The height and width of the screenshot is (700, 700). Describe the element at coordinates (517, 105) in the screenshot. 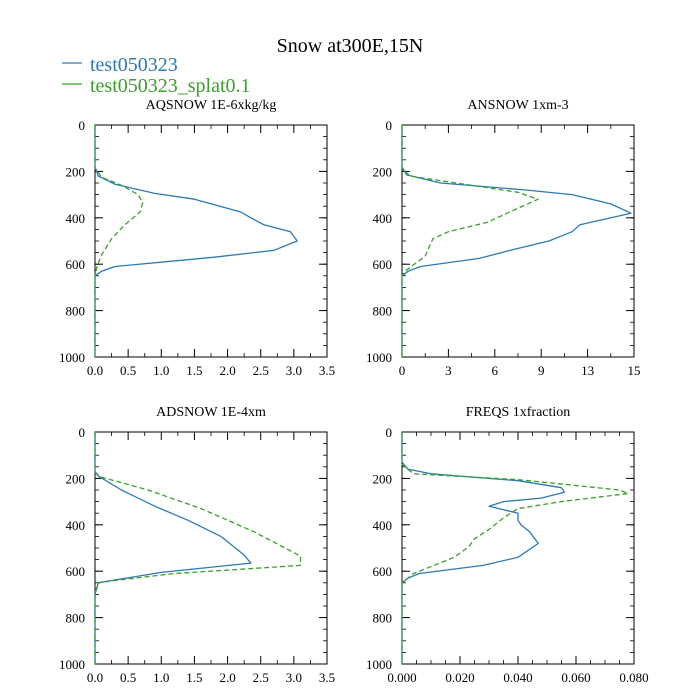

I see `chart-title: ANSNOW 1xm-3` at that location.